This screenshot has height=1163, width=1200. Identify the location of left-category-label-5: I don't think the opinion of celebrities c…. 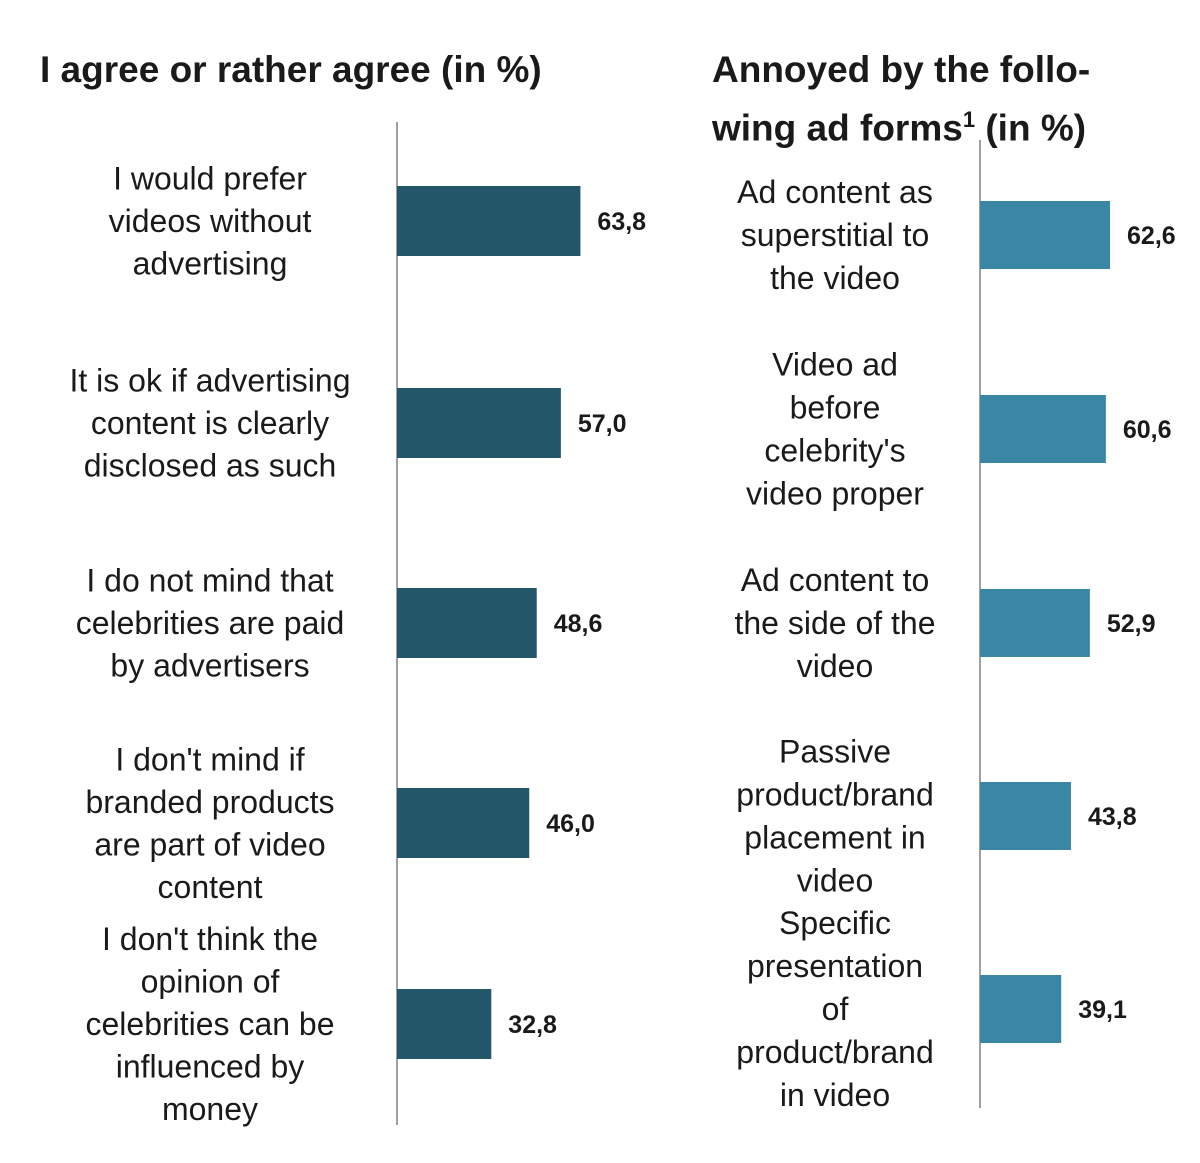
(209, 1024).